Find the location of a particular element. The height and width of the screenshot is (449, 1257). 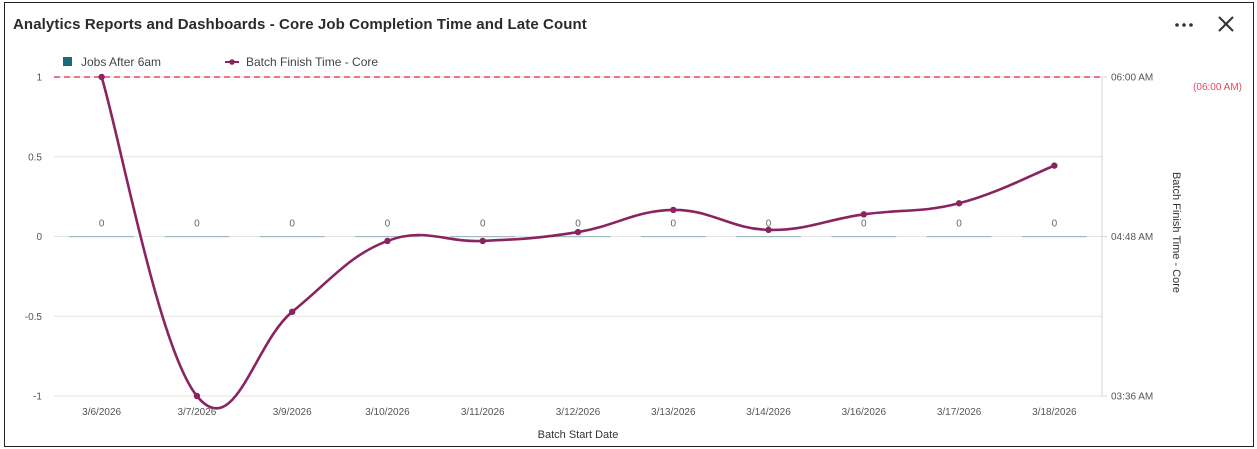

x-tick-label: 3/7/2026 is located at coordinates (196, 412).